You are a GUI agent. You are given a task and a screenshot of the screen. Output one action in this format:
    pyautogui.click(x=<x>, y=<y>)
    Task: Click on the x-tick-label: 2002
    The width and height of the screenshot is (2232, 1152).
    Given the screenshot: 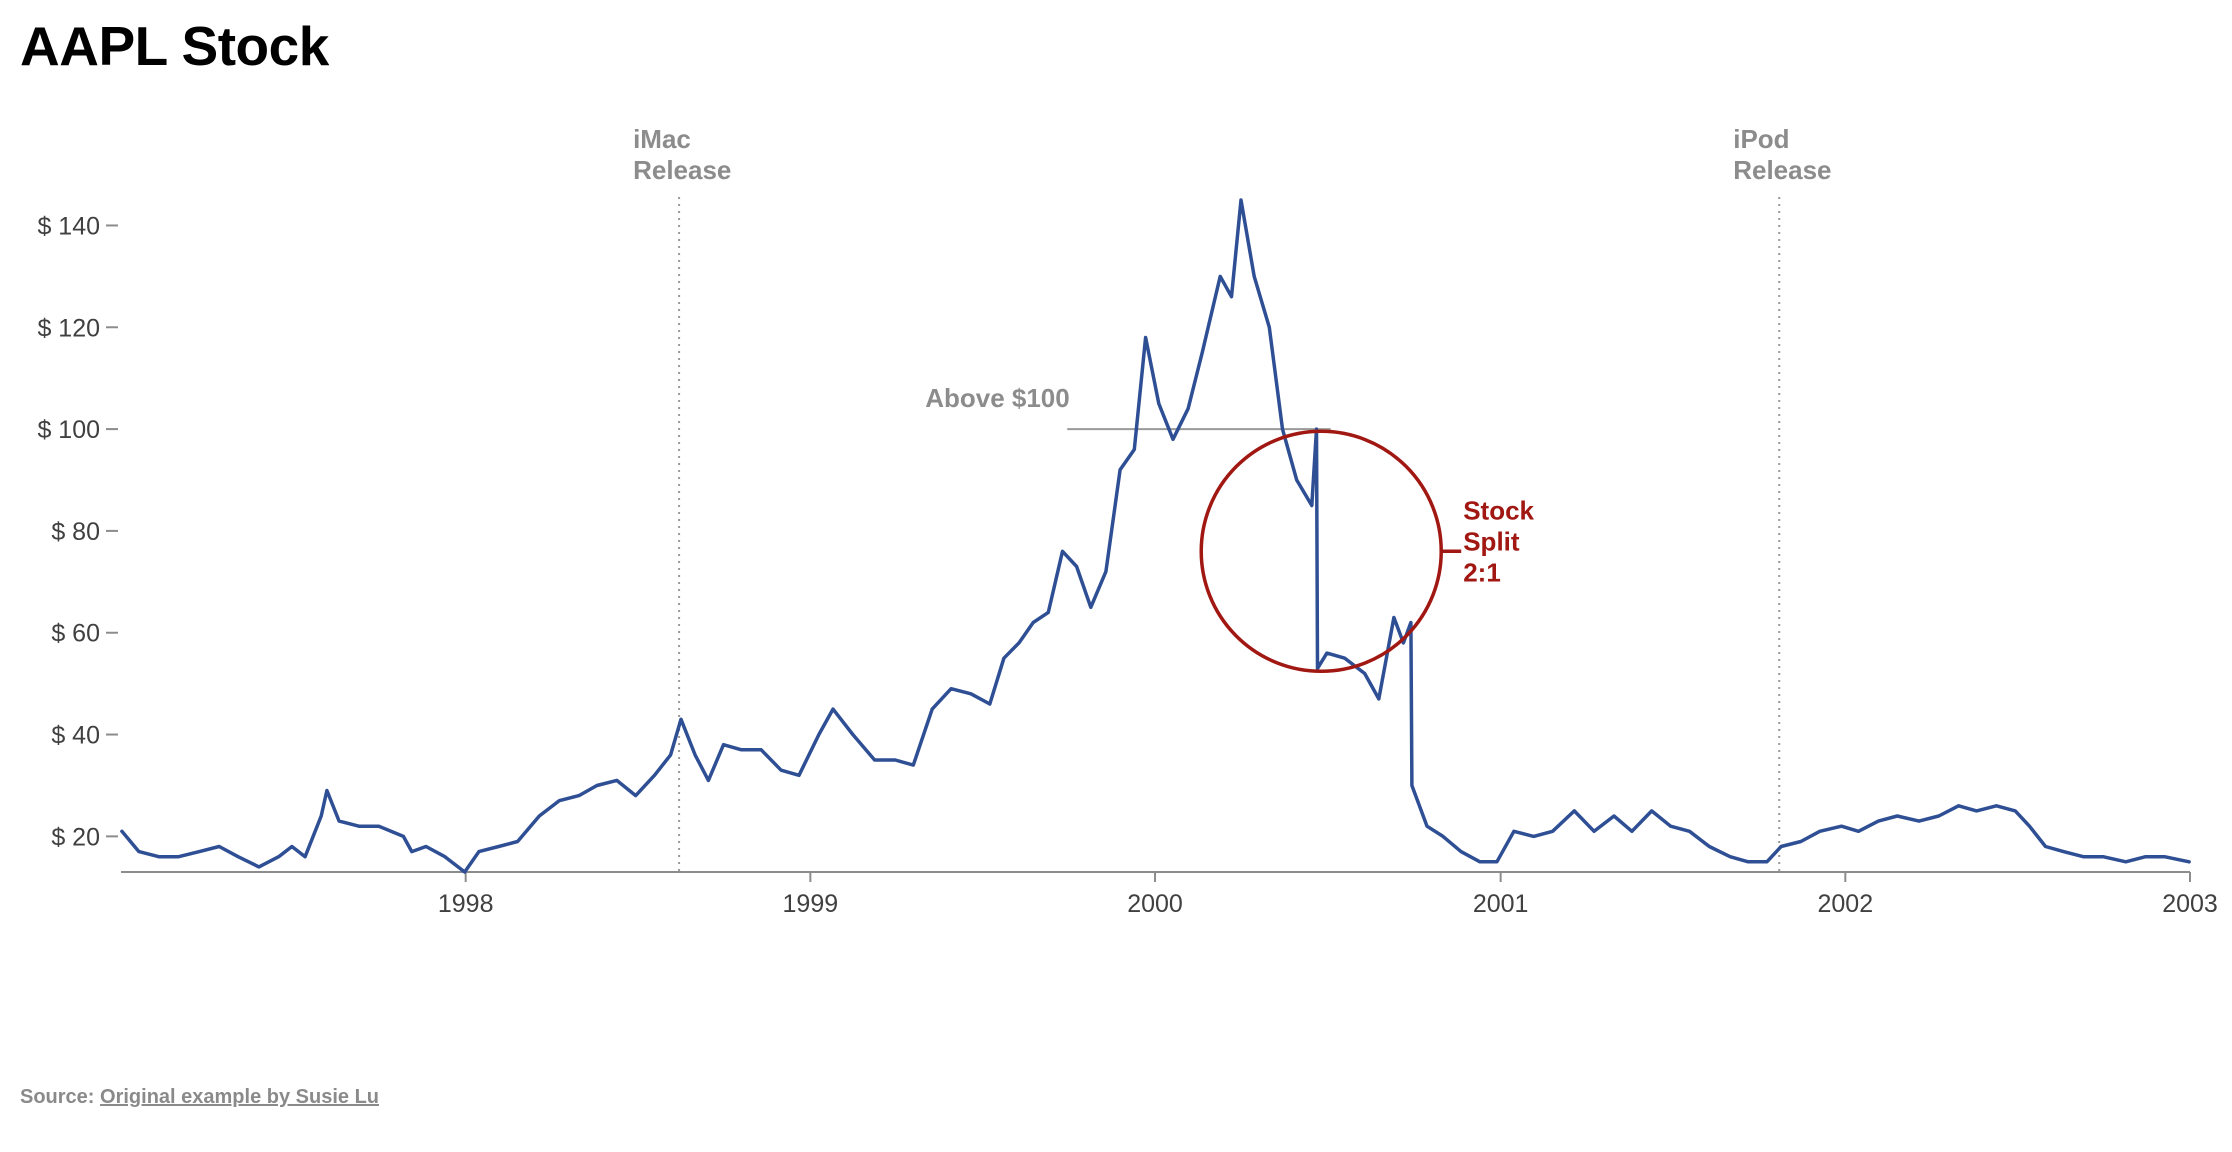 What is the action you would take?
    pyautogui.click(x=1846, y=904)
    